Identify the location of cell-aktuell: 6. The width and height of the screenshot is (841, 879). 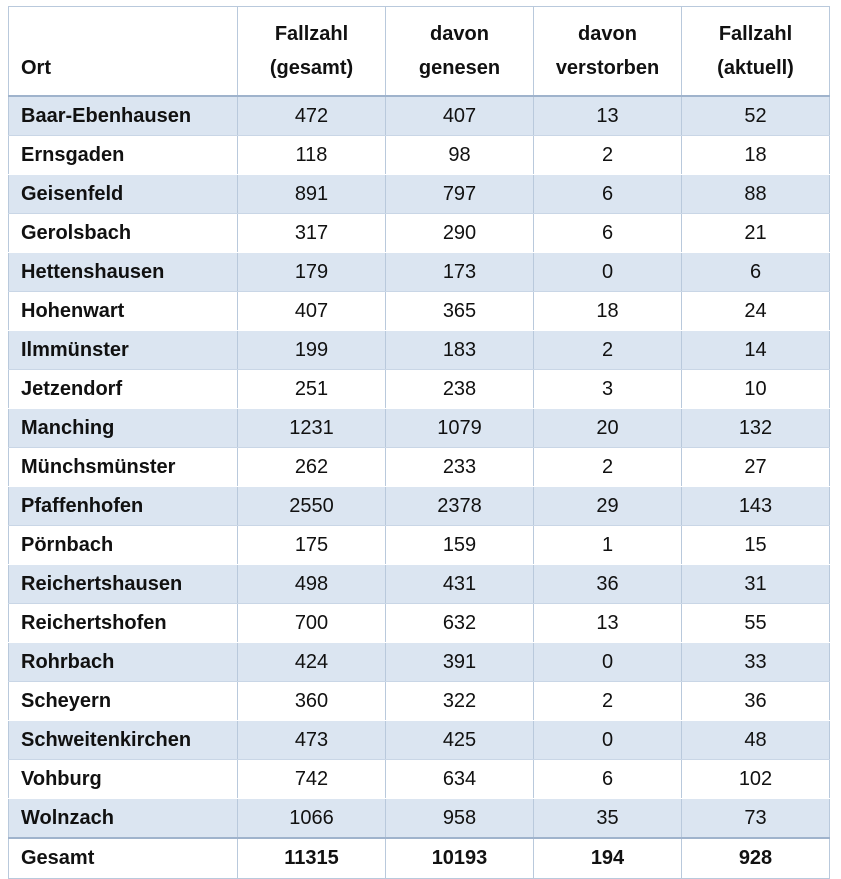
(755, 272).